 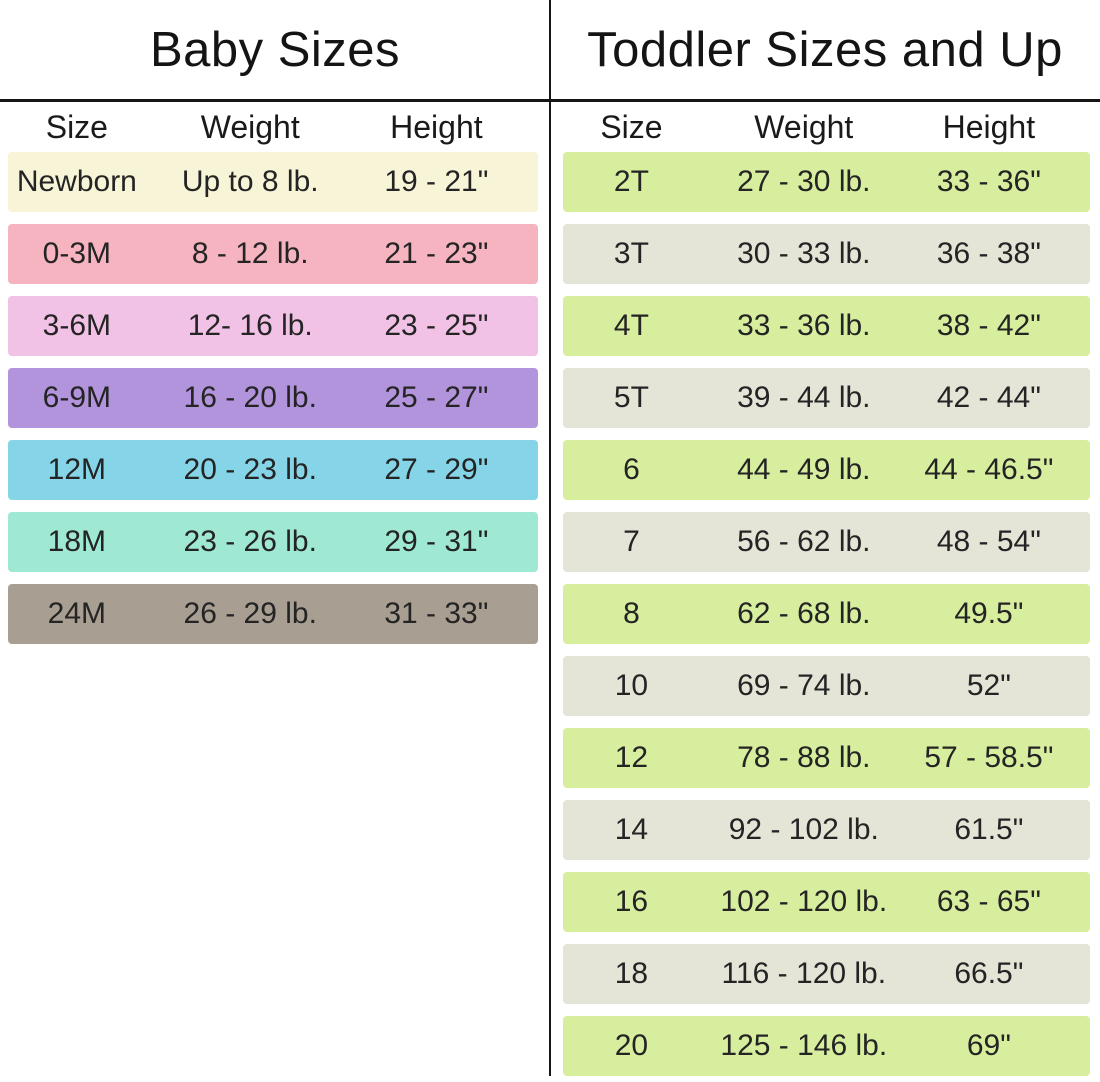 I want to click on cell-weight: 27 - 30 lb., so click(x=804, y=181).